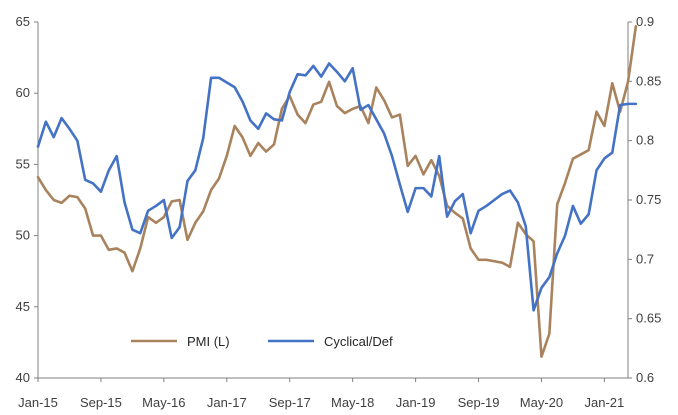  What do you see at coordinates (605, 402) in the screenshot?
I see `x-tick-label: Jan-21` at bounding box center [605, 402].